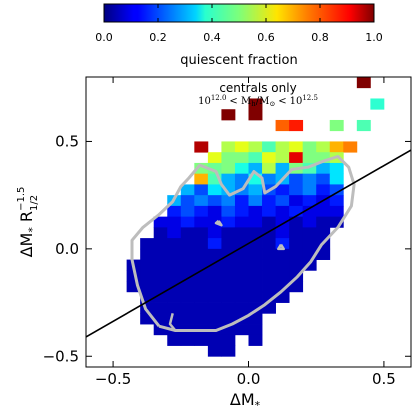 The width and height of the screenshot is (415, 415). I want to click on y-tick-label: −0.5, so click(61, 356).